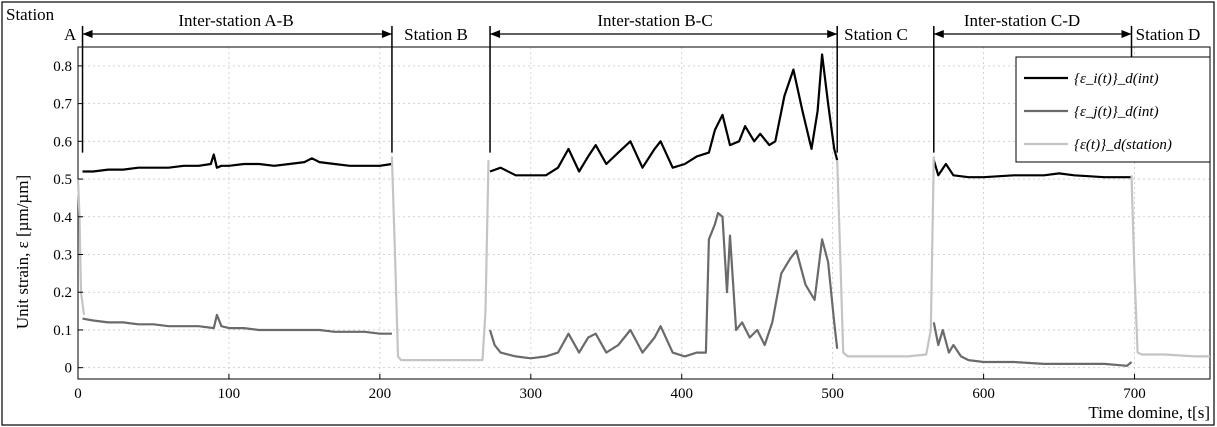 This screenshot has height=427, width=1217. Describe the element at coordinates (30, 14) in the screenshot. I see `station-a-label-line1: Station` at that location.